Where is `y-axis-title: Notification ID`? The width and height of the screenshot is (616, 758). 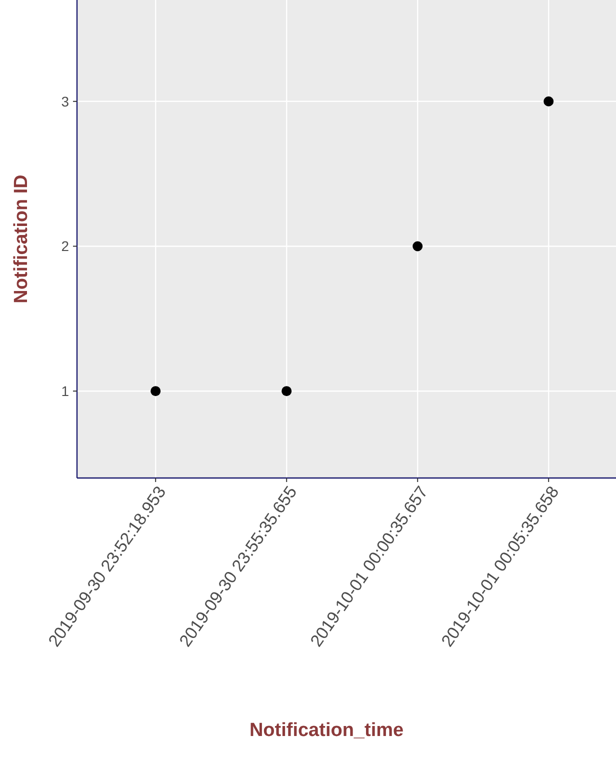
y-axis-title: Notification ID is located at coordinates (21, 239).